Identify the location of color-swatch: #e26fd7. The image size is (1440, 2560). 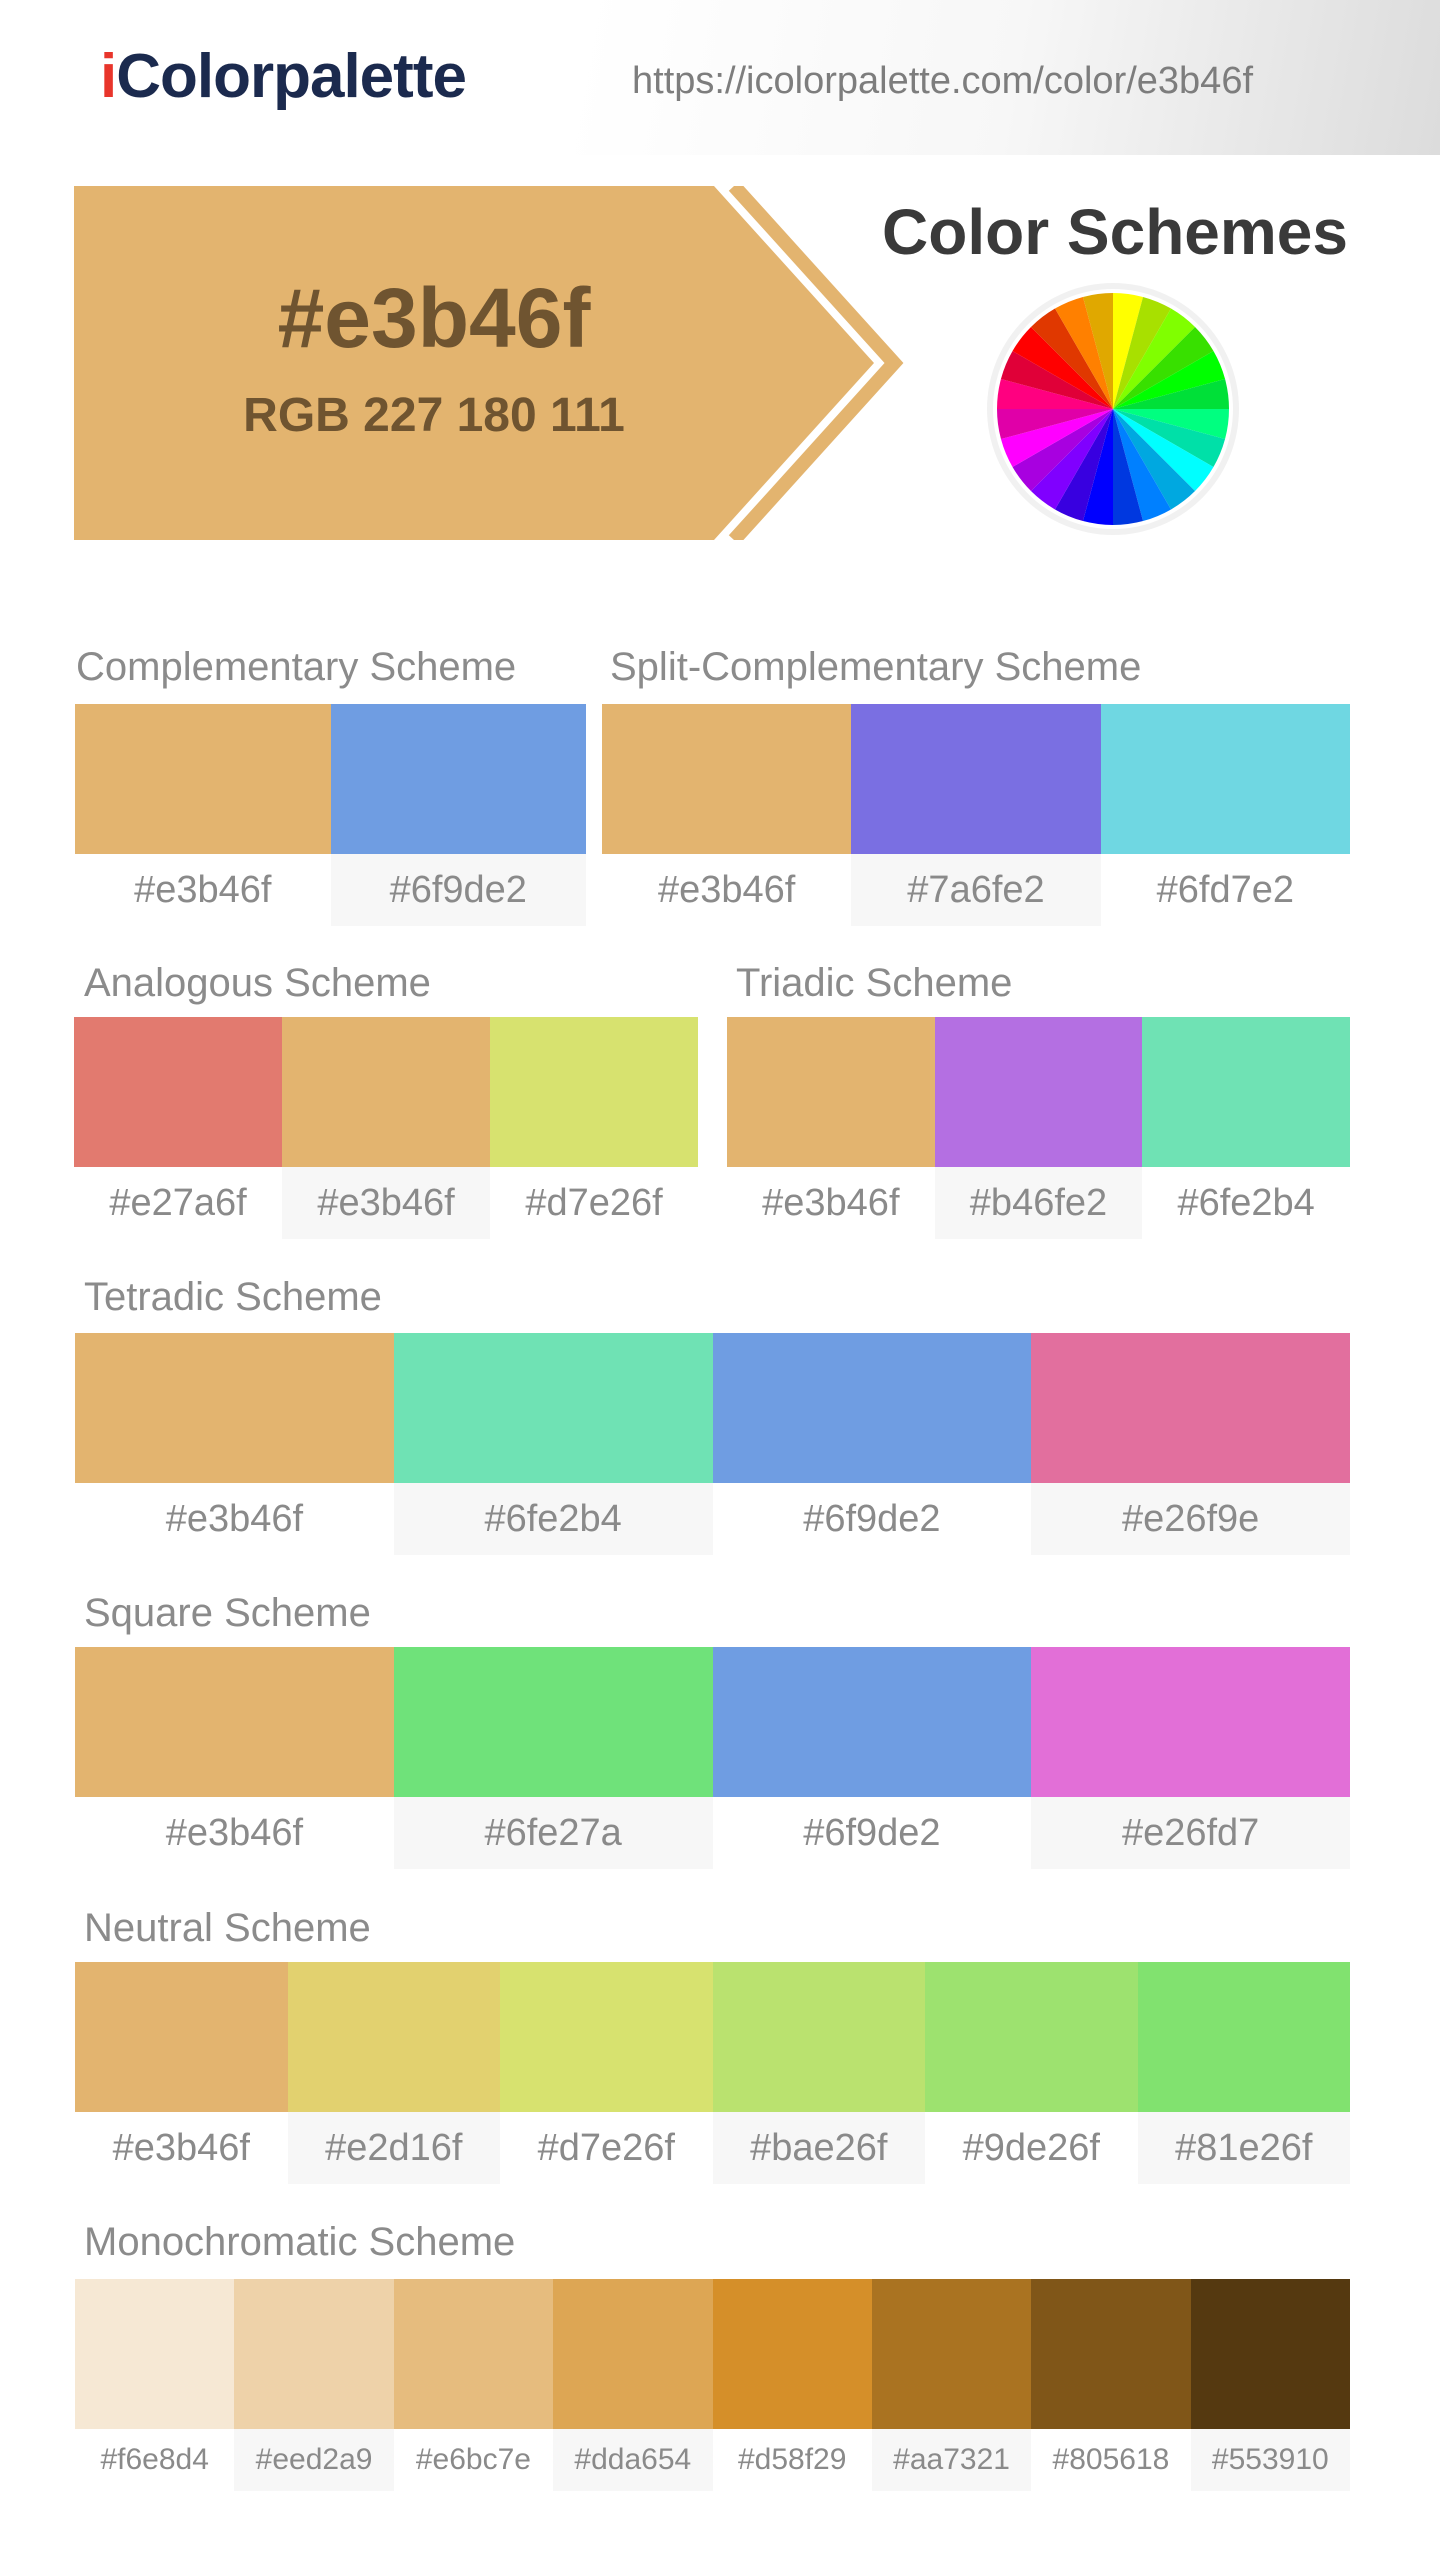
(1190, 1758).